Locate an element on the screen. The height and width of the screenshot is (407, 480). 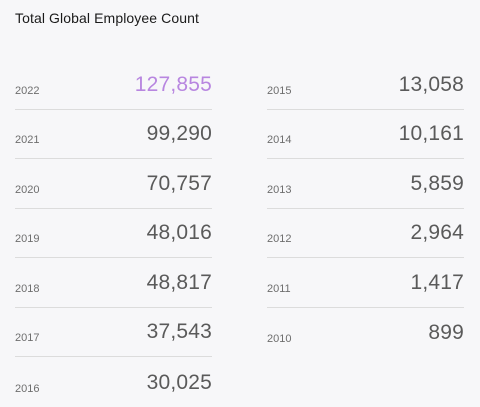
year-label: 2022 is located at coordinates (27, 90).